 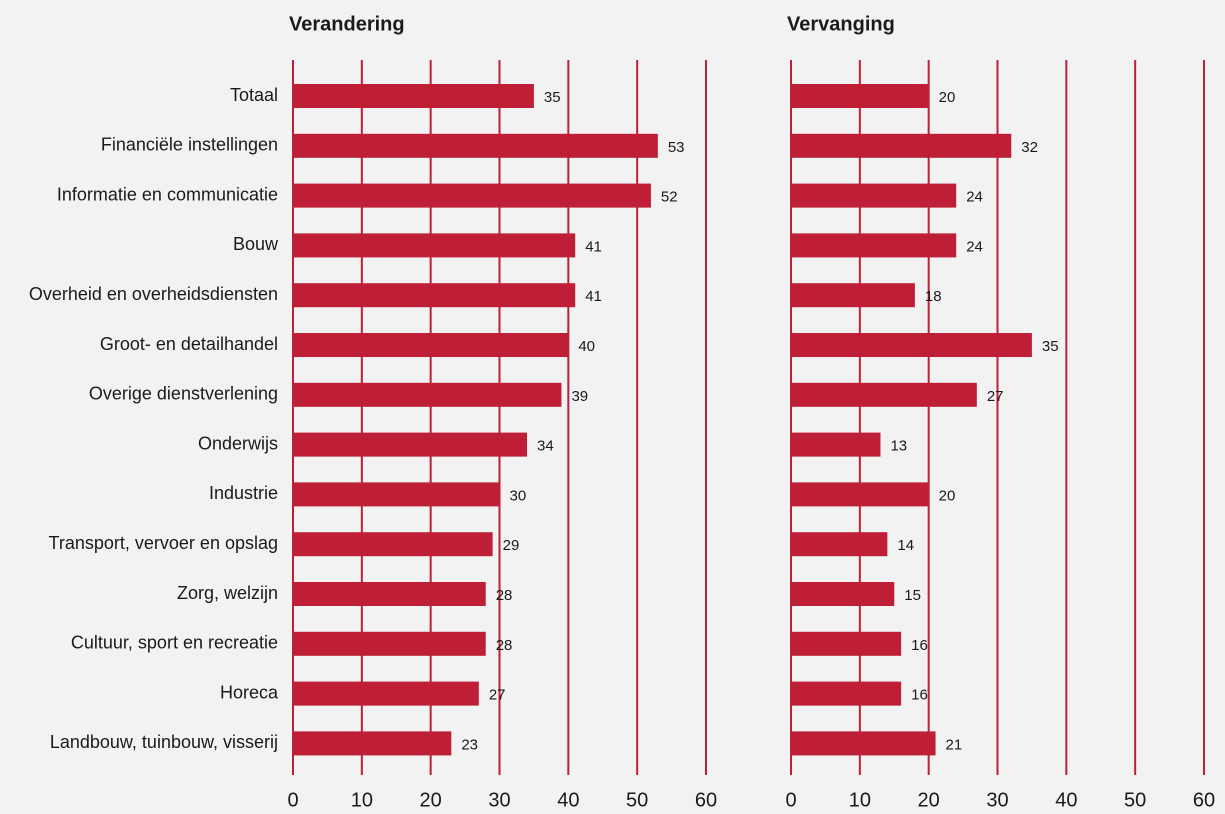 I want to click on value-label: 21, so click(x=954, y=744).